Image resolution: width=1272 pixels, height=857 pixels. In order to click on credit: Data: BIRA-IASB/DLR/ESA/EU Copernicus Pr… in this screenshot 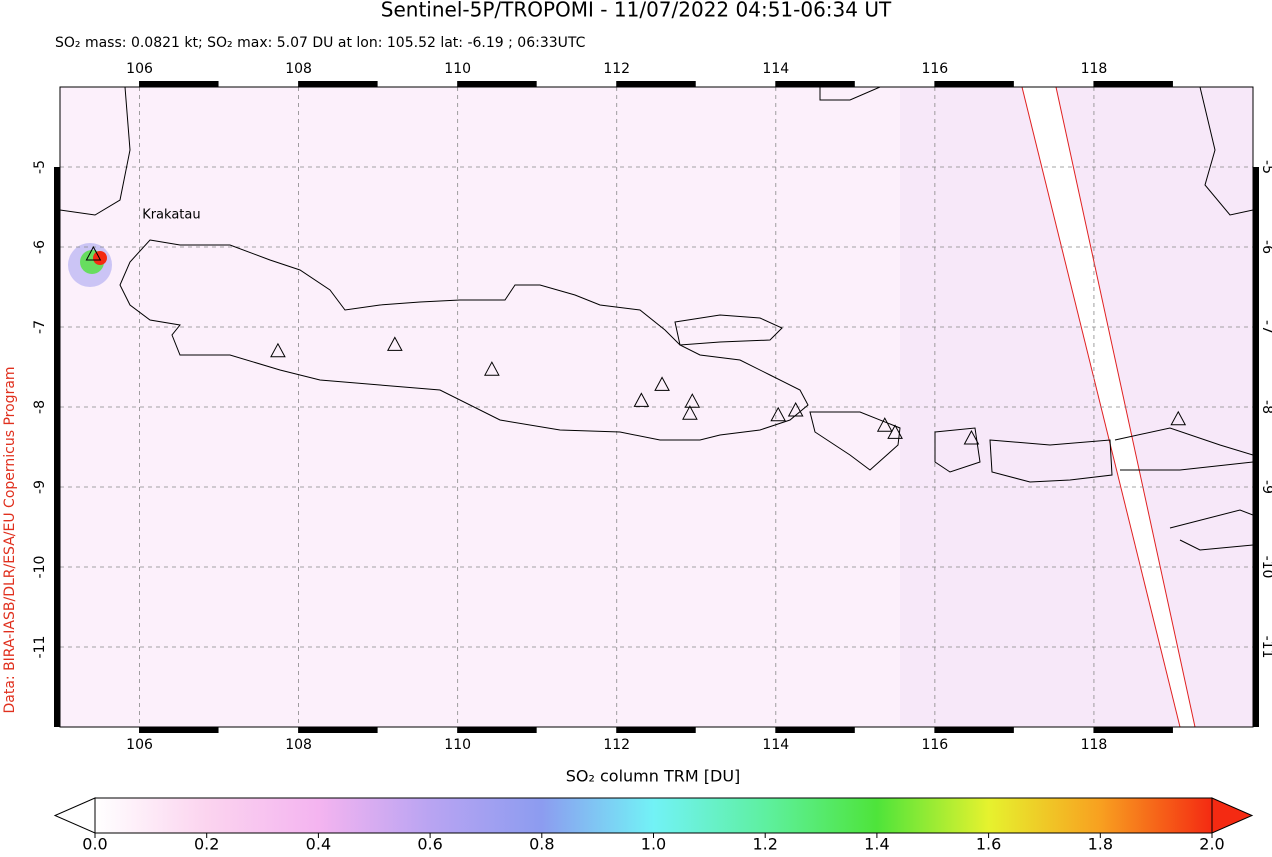, I will do `click(10, 539)`.